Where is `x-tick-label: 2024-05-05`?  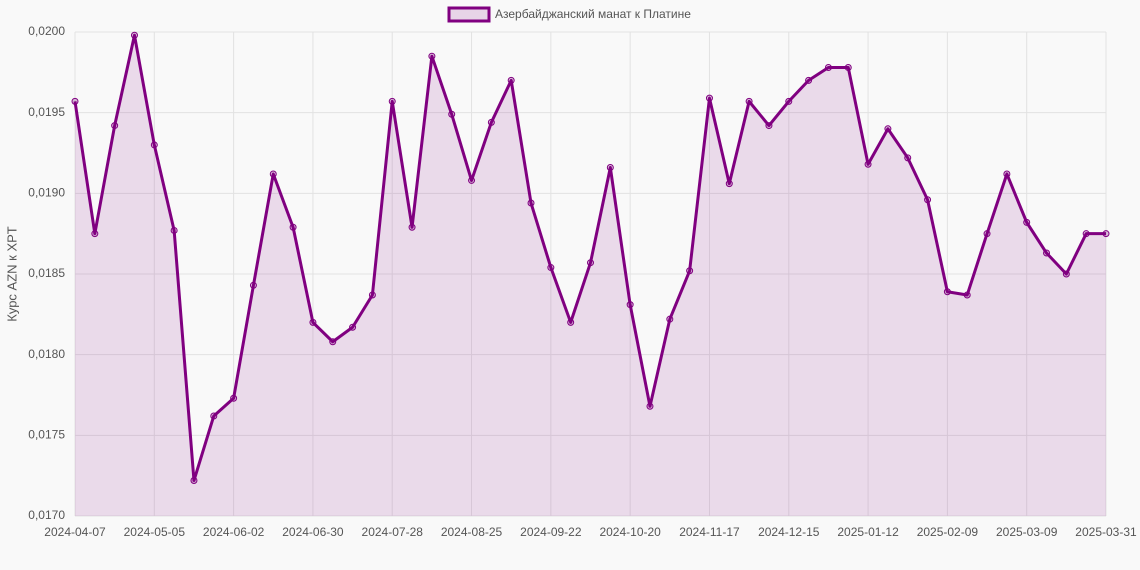 x-tick-label: 2024-05-05 is located at coordinates (155, 532).